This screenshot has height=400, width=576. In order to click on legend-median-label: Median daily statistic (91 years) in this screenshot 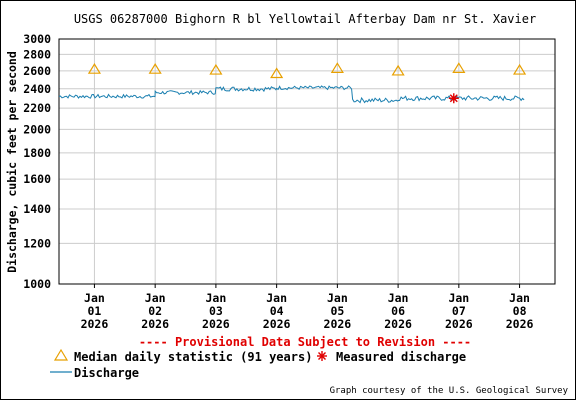, I will do `click(193, 357)`.